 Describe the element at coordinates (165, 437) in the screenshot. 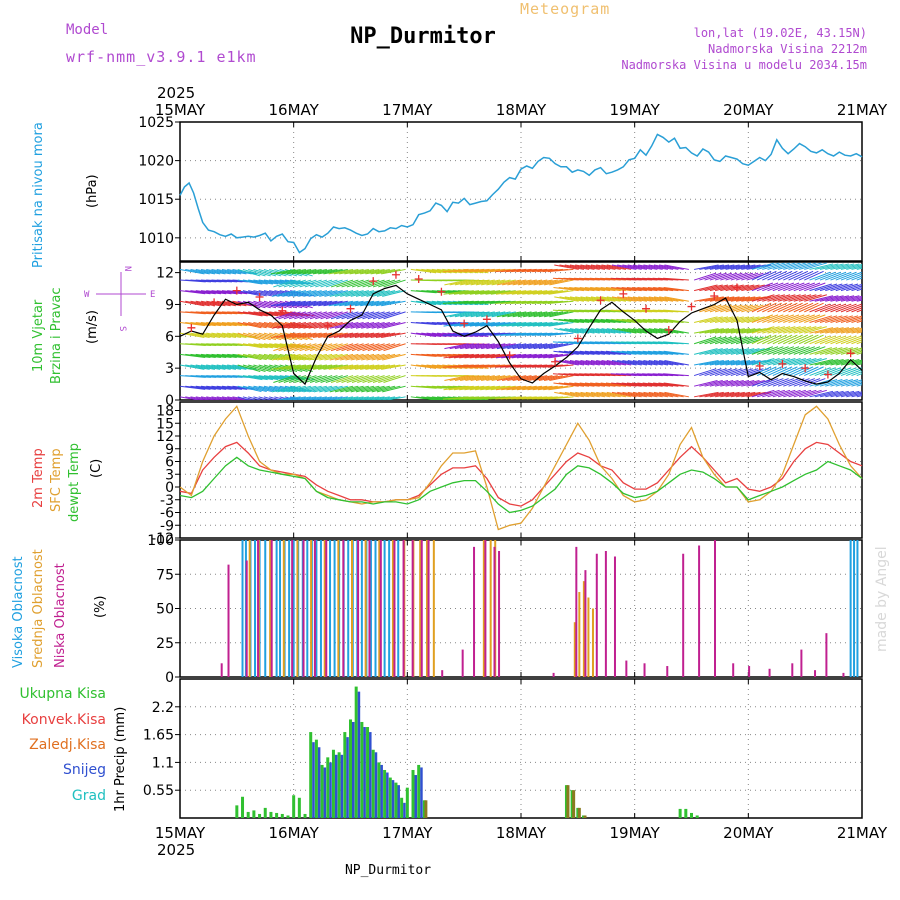

I see `temperature-ytick-label: 12` at that location.